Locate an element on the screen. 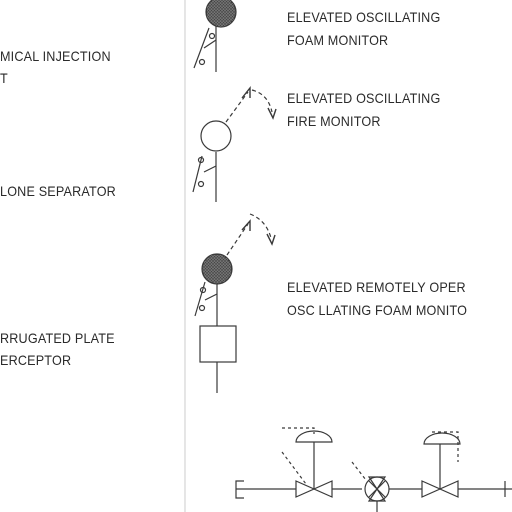  foam-monitor-label-line1: ELEVATED OSCILLATING is located at coordinates (364, 17).